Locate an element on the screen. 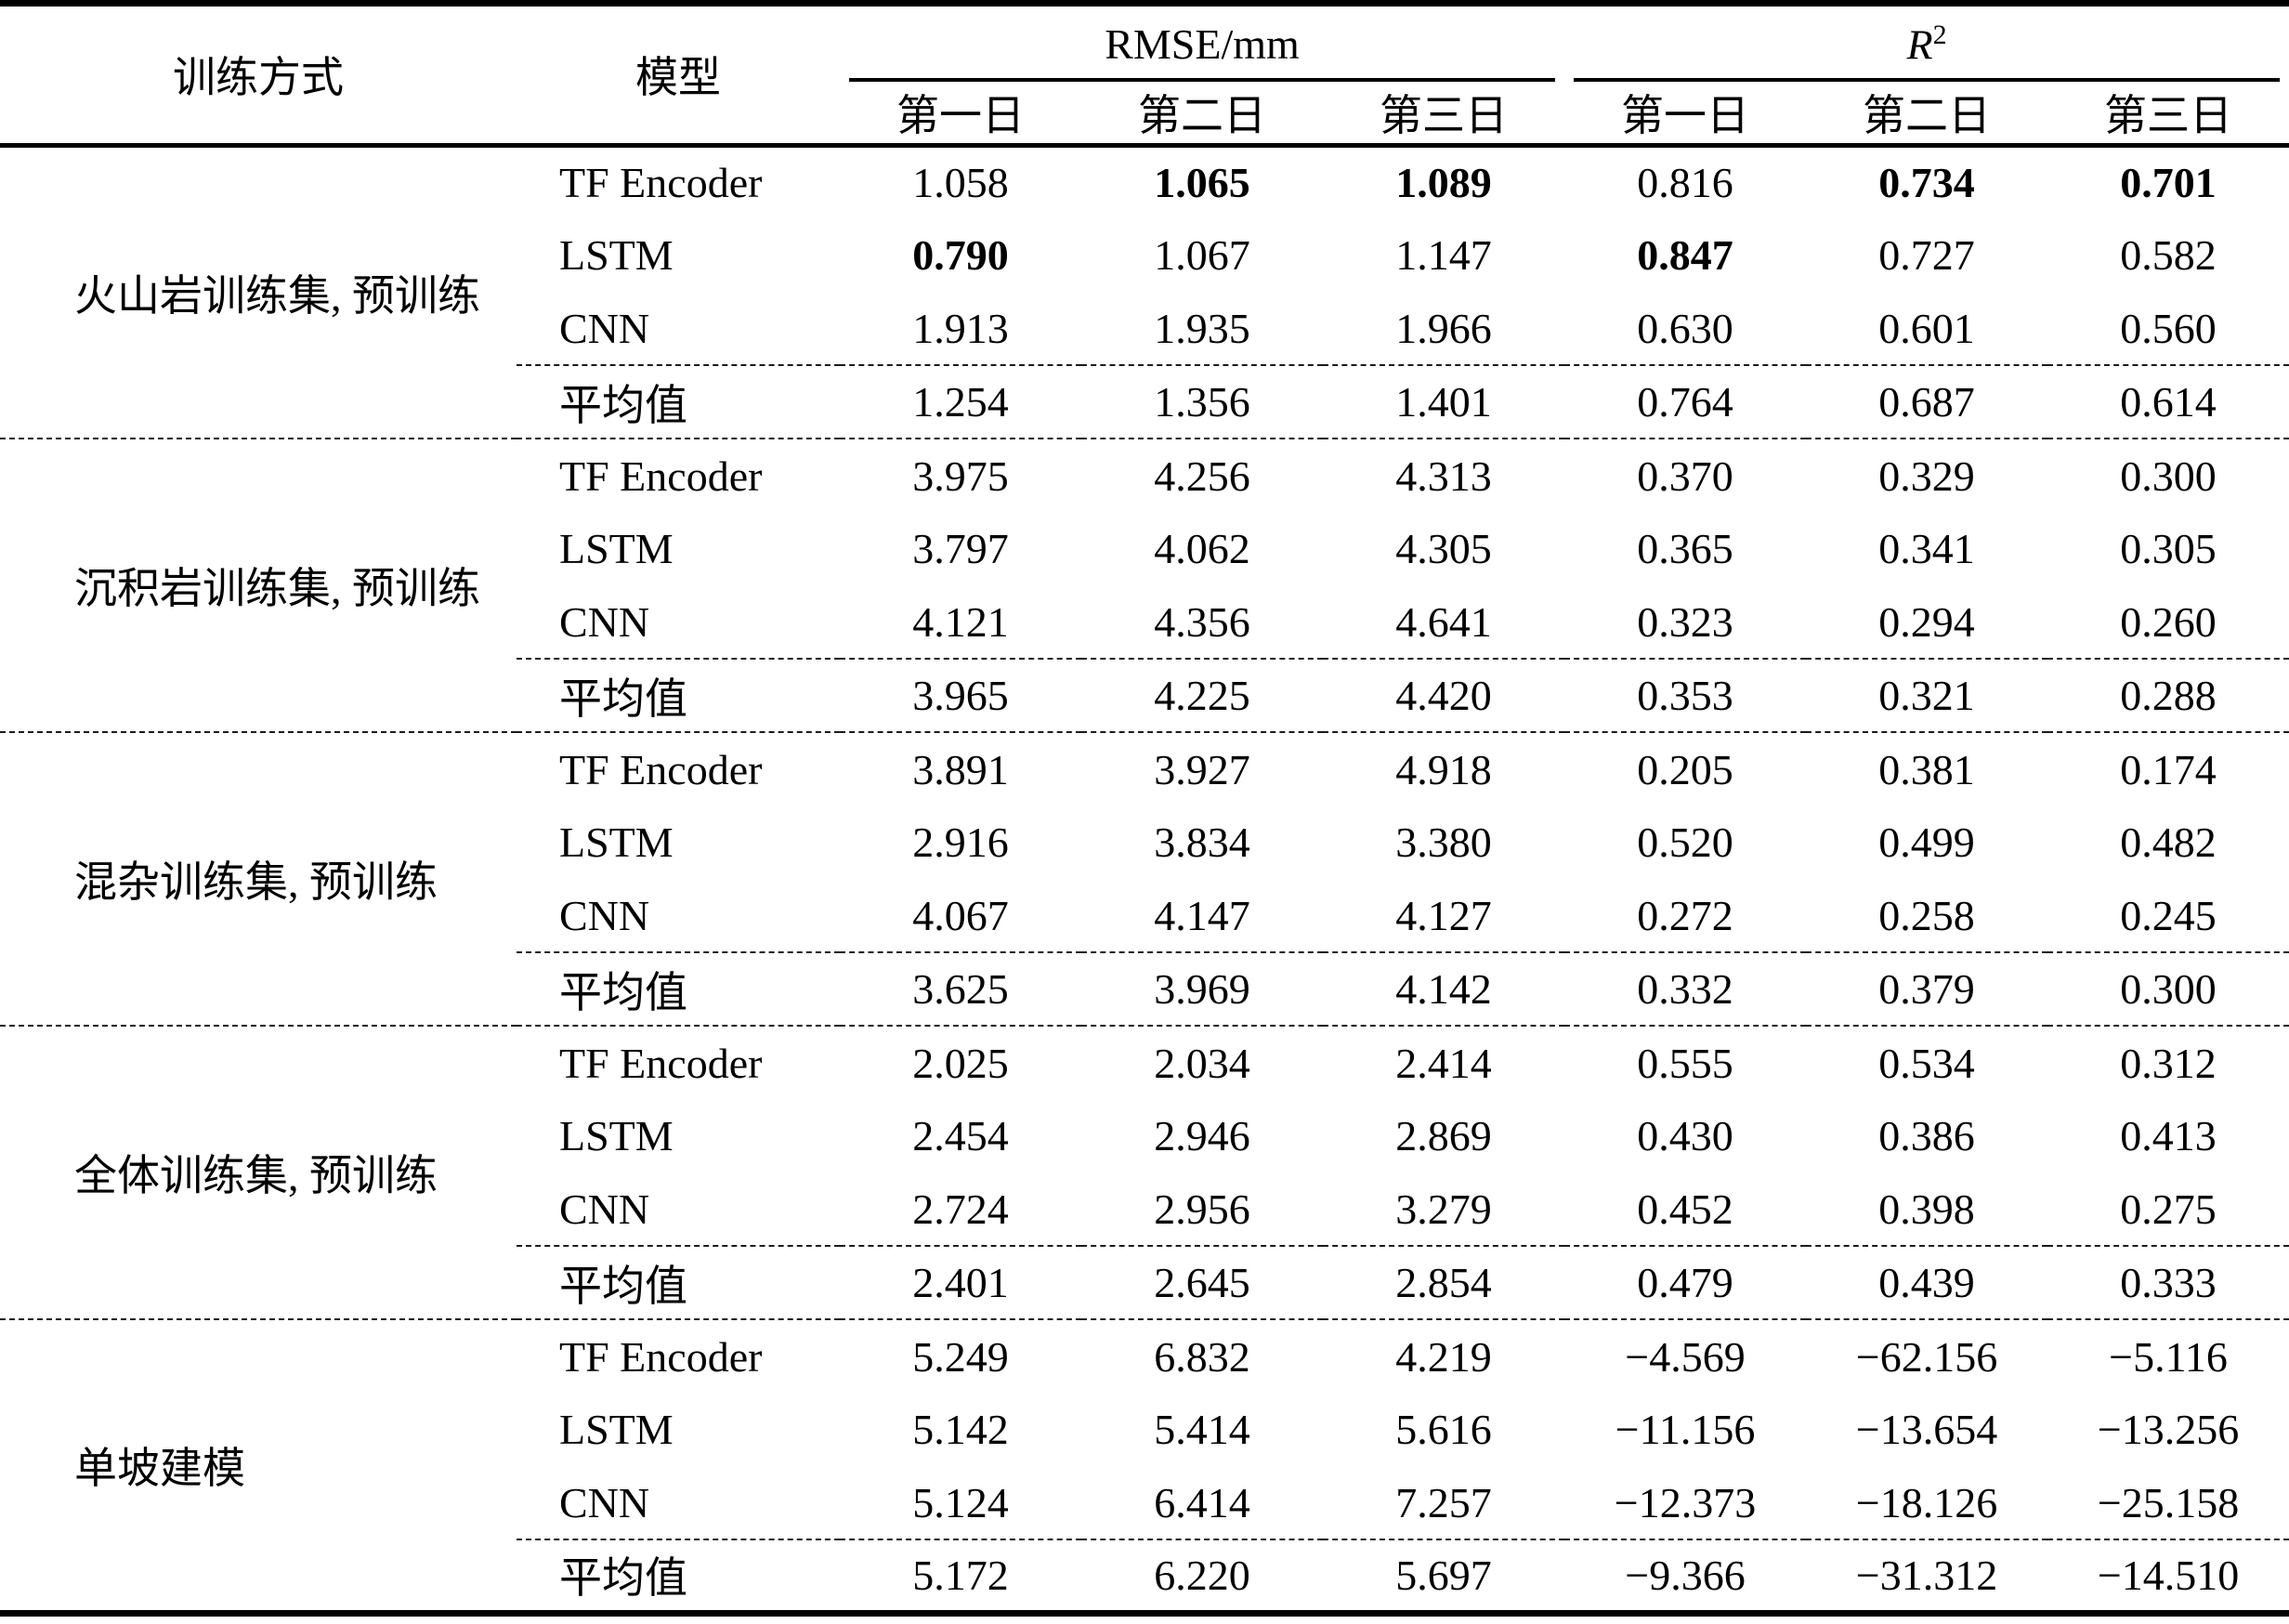 This screenshot has height=1624, width=2289. table-row: 平均值 2.401 2.645 2.854 0.479 0.439 0.333 is located at coordinates (1144, 1283).